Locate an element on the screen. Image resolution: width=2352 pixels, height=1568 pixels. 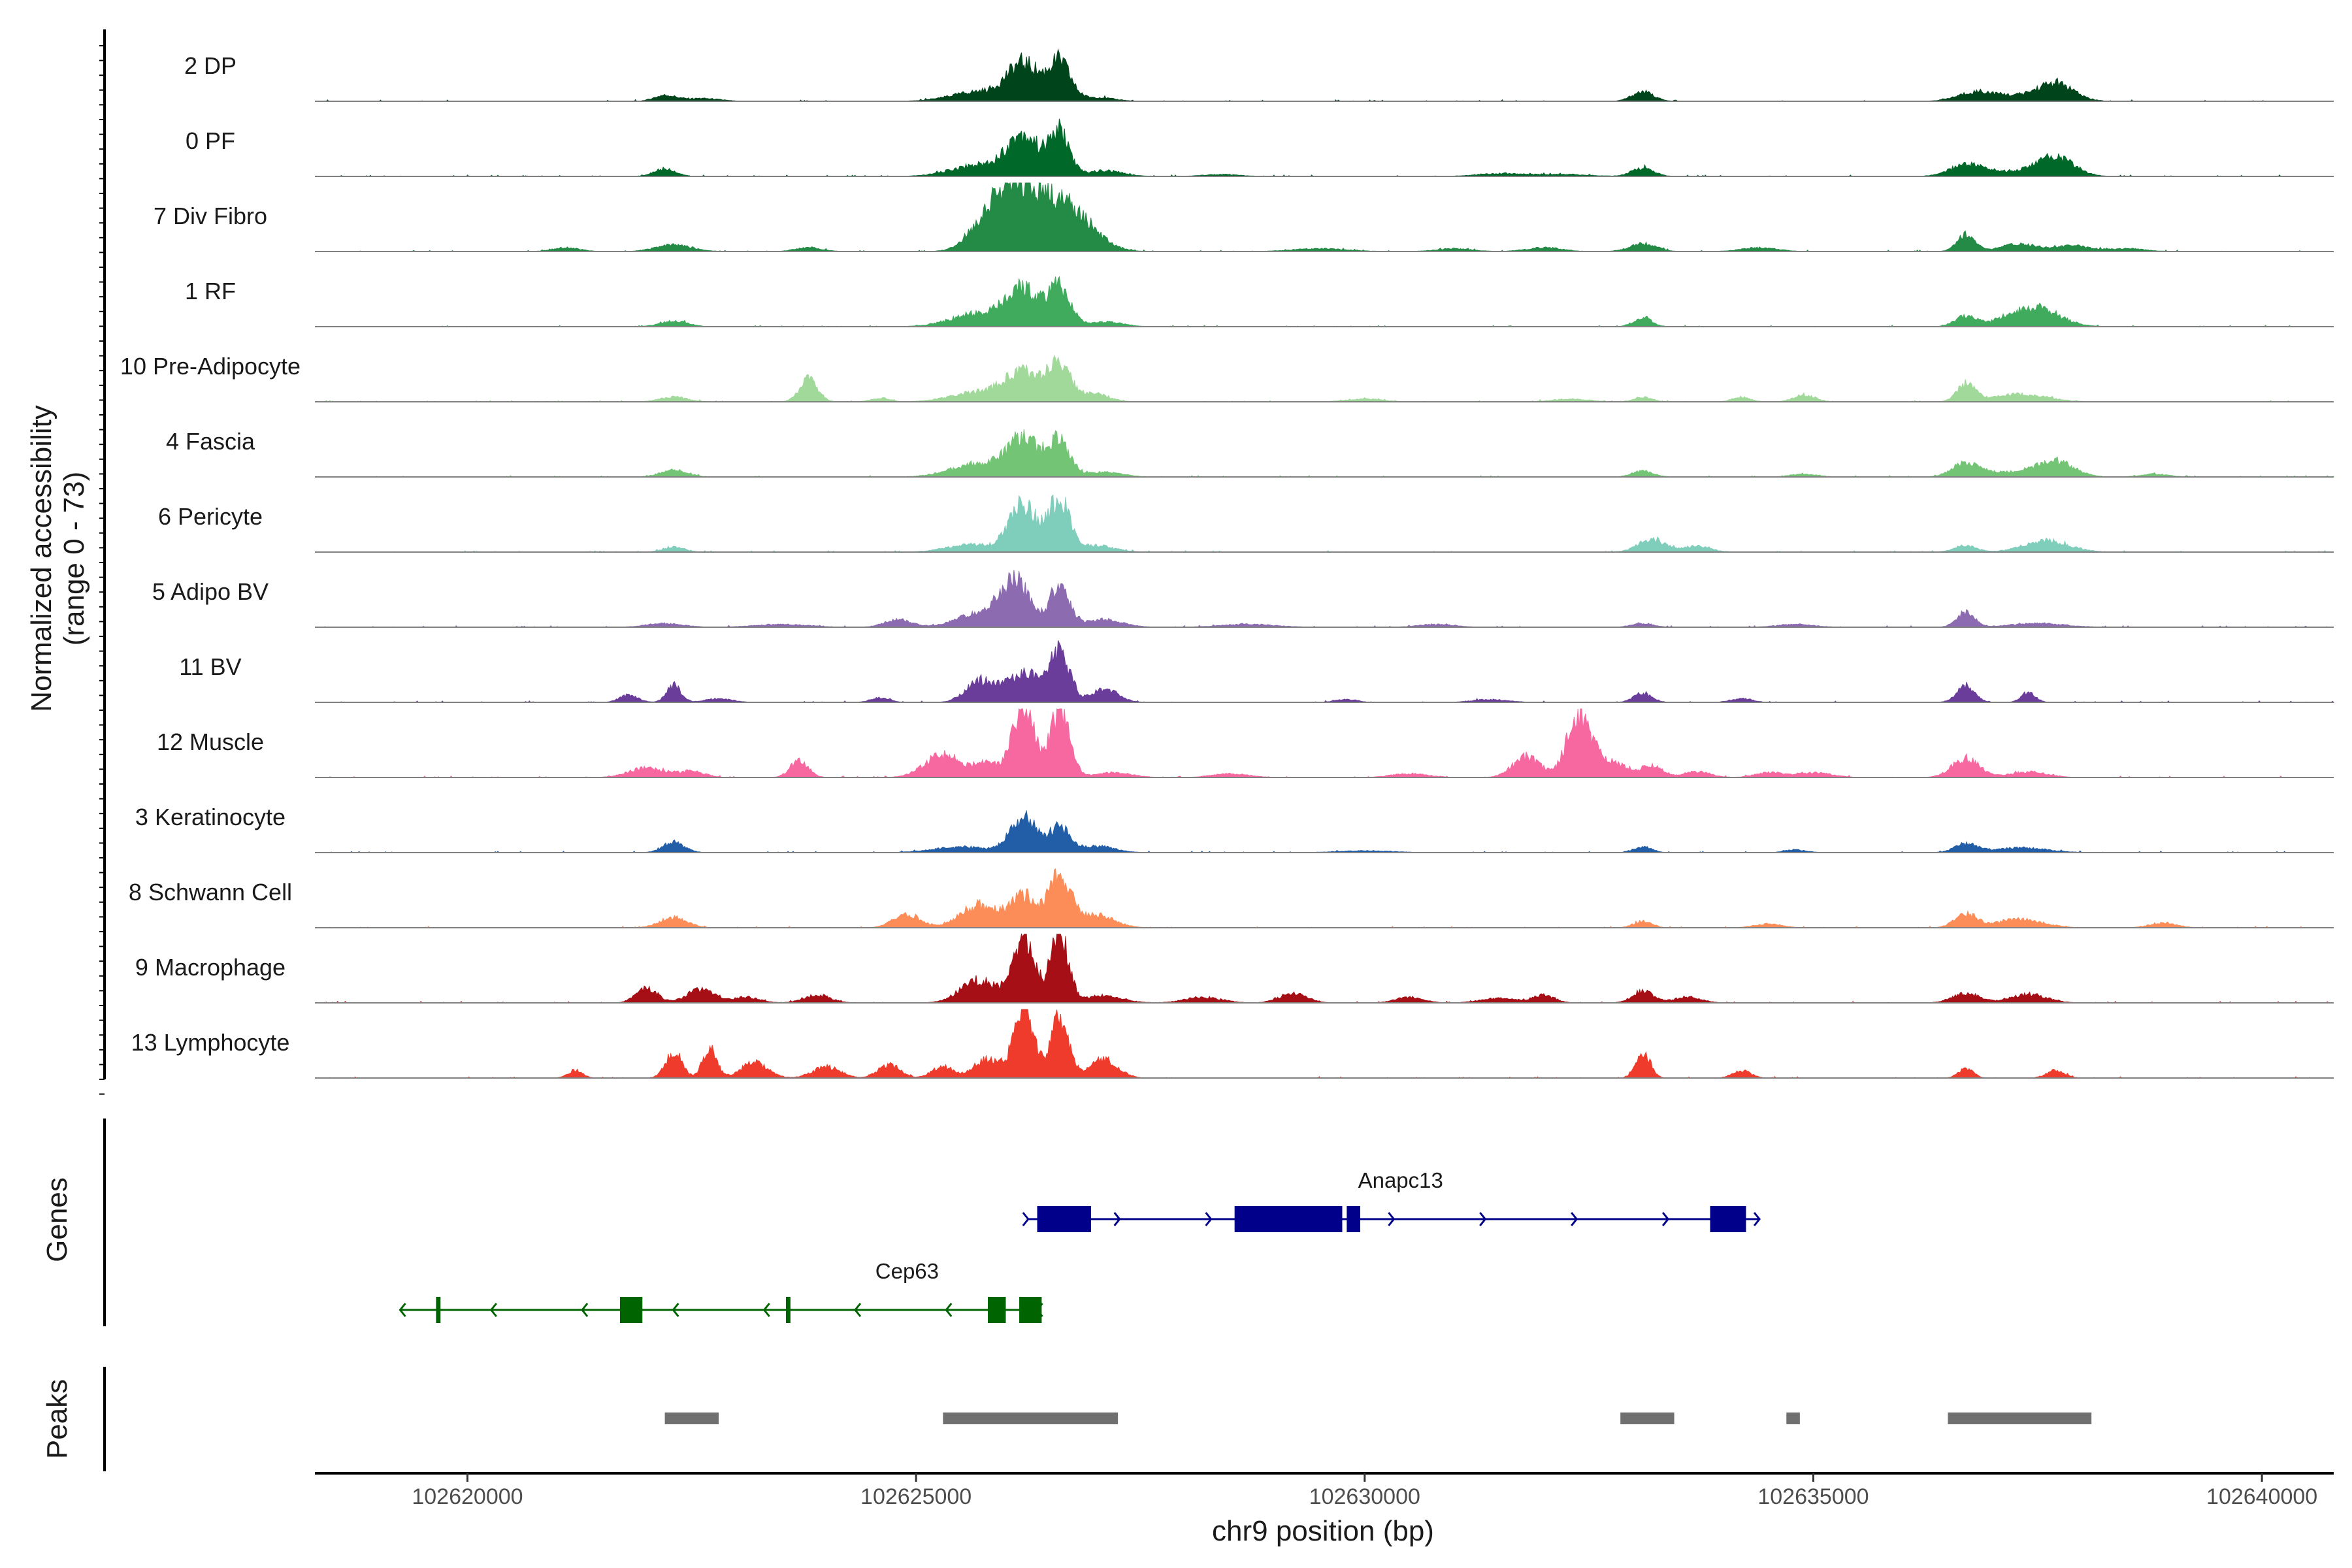
track-label: 5 Adipo BV is located at coordinates (210, 591).